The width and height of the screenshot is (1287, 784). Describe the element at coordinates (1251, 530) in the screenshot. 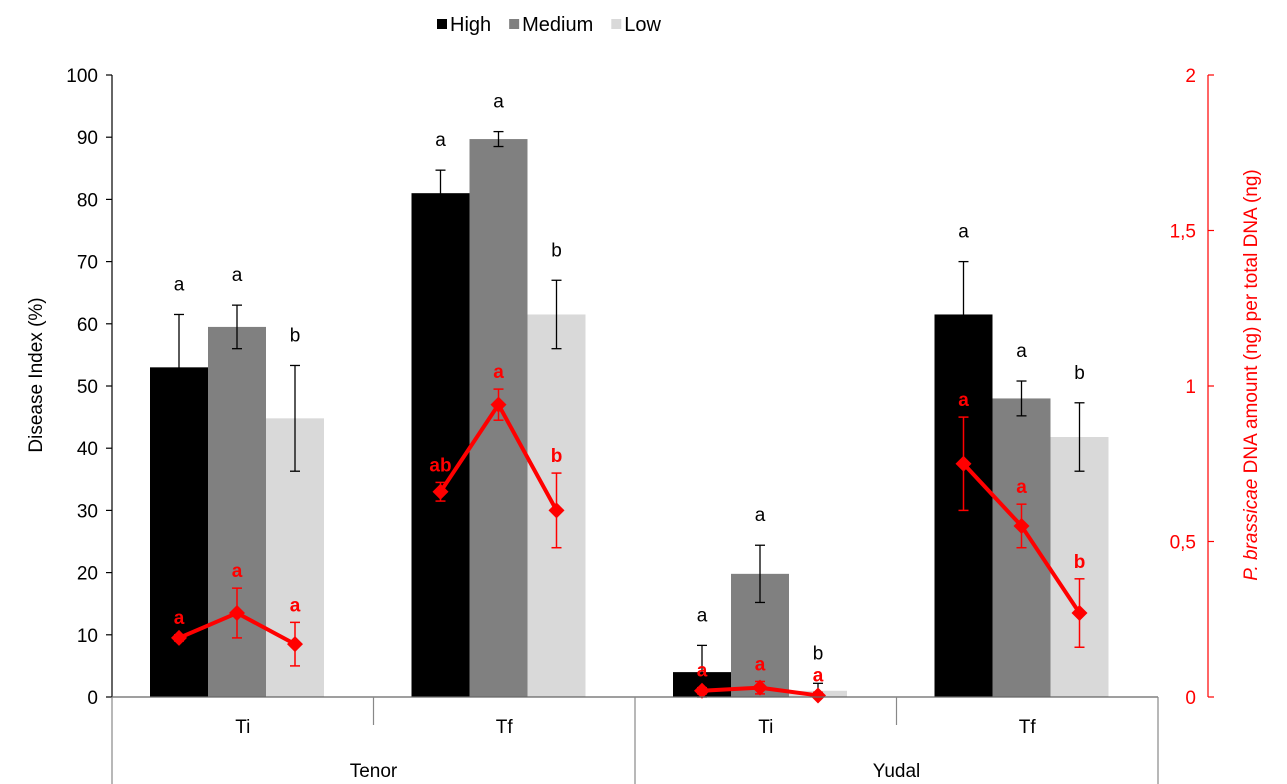

I see `y2-axis-label-species: P. brassicae` at that location.